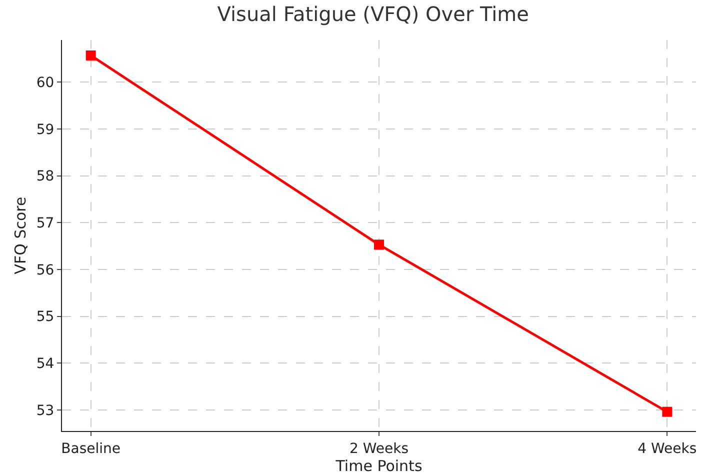 The image size is (704, 476). I want to click on x-tick-label: 2 Weeks, so click(379, 448).